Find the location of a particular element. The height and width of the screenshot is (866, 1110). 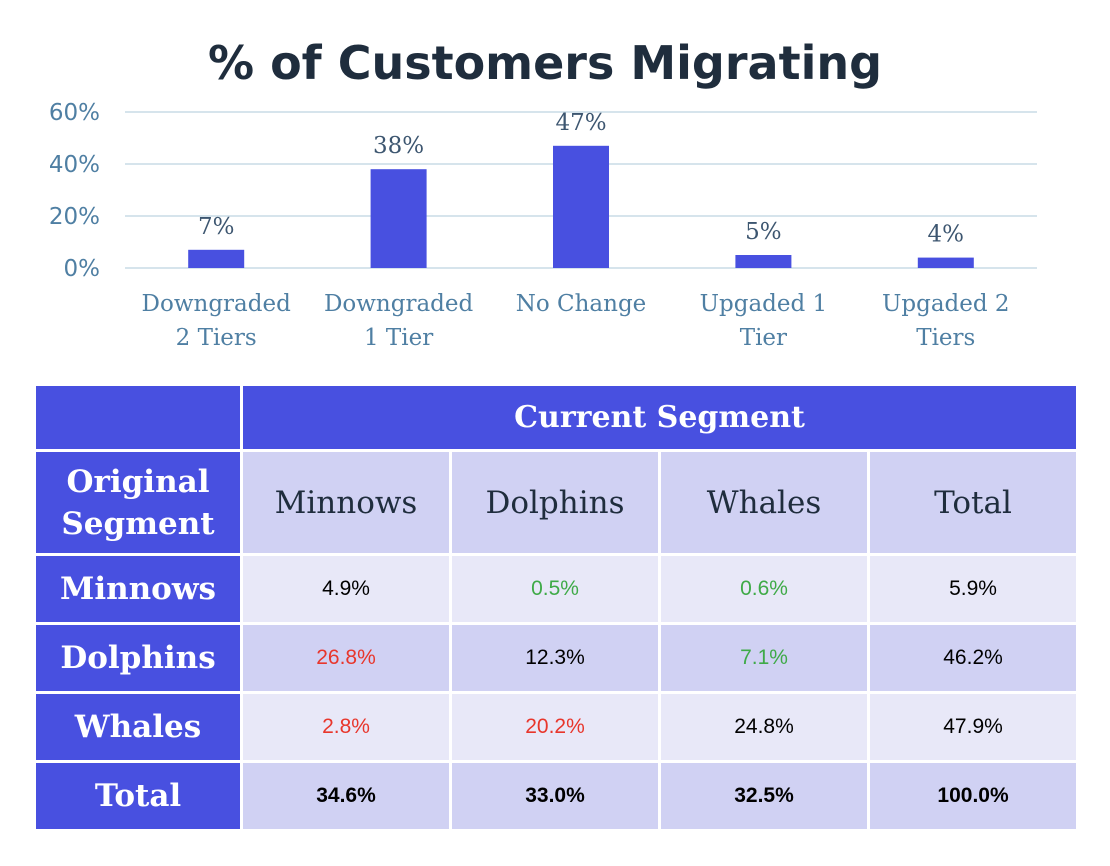

y-tick-label: 40% is located at coordinates (74, 165).